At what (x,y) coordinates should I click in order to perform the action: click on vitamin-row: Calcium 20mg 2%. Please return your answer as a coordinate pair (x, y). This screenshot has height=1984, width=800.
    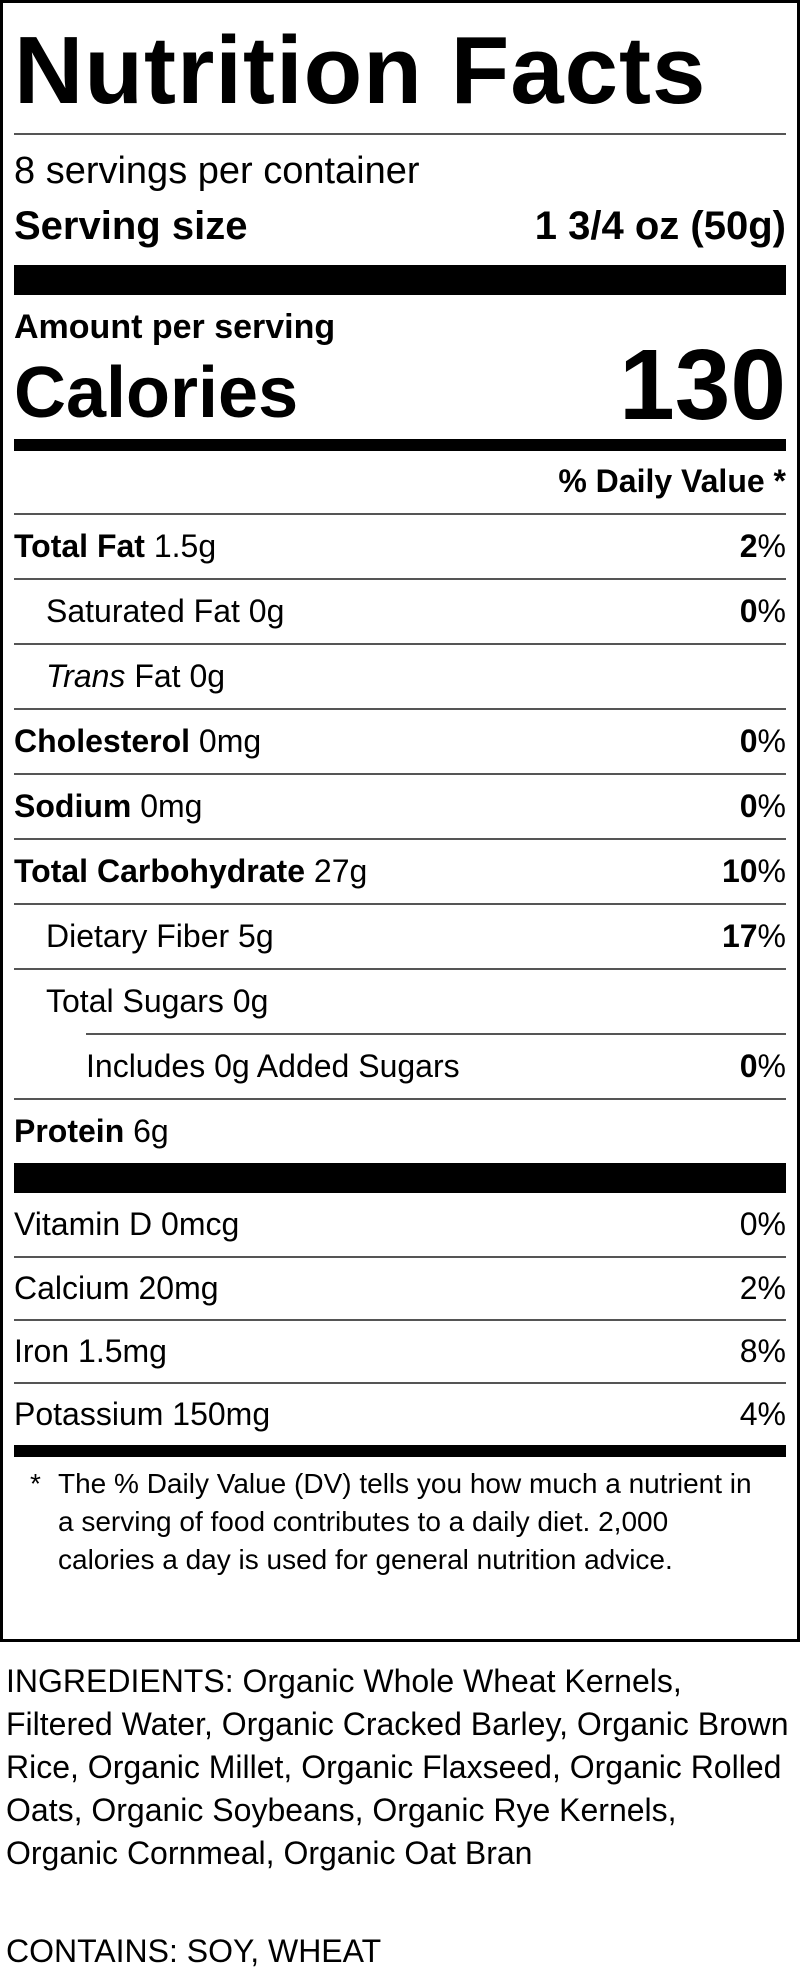
    Looking at the image, I should click on (400, 1288).